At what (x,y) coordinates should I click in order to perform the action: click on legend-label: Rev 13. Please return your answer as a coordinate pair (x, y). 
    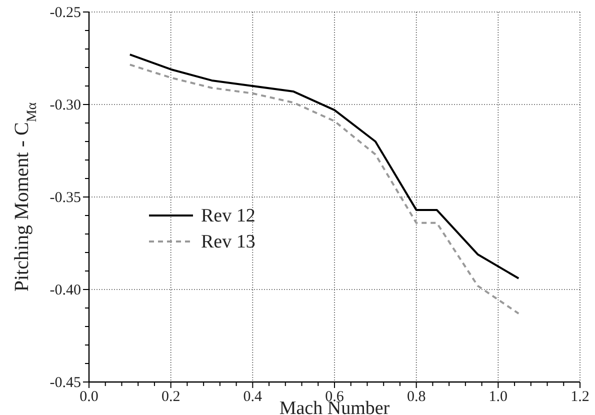
    Looking at the image, I should click on (228, 242).